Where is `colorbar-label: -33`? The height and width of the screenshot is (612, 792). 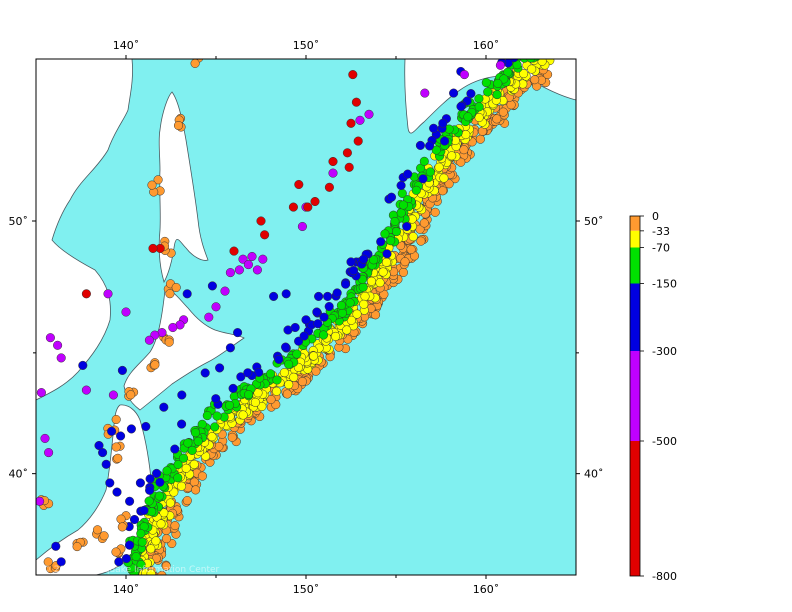
colorbar-label: -33 is located at coordinates (661, 231).